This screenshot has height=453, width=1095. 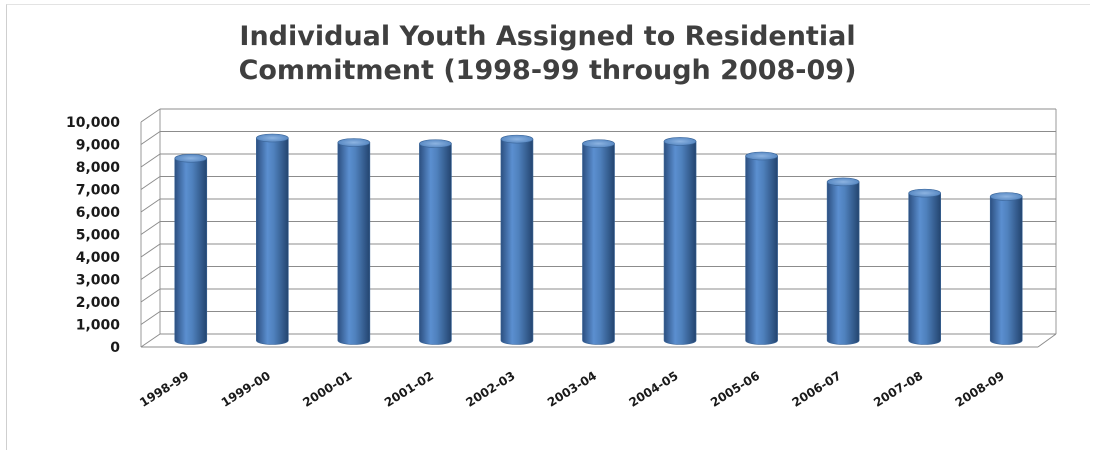 I want to click on y-tick-label: 2,000, so click(x=98, y=303).